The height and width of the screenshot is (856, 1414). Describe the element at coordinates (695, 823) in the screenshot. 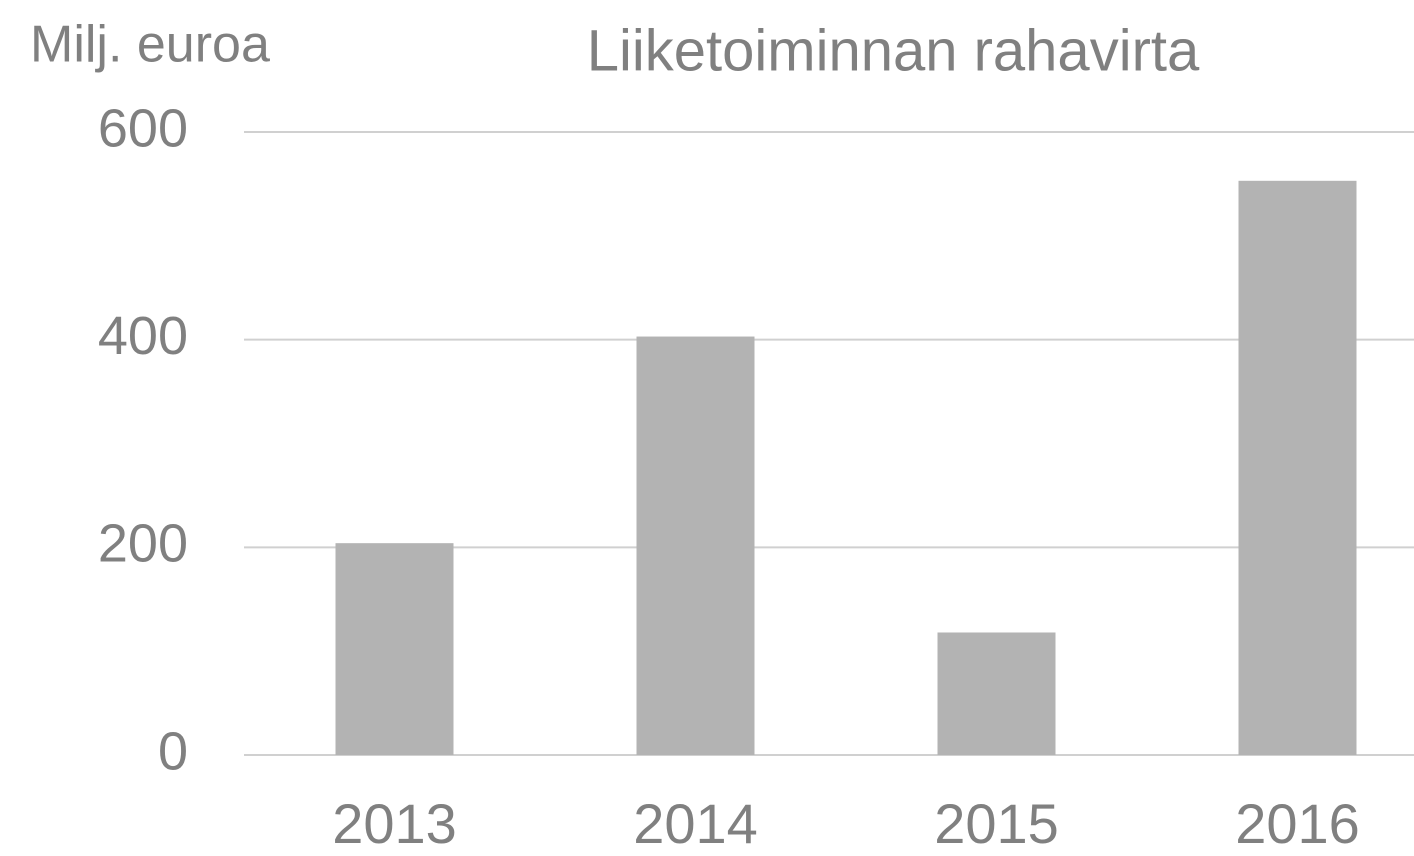

I see `x-tick-label: 2014` at that location.